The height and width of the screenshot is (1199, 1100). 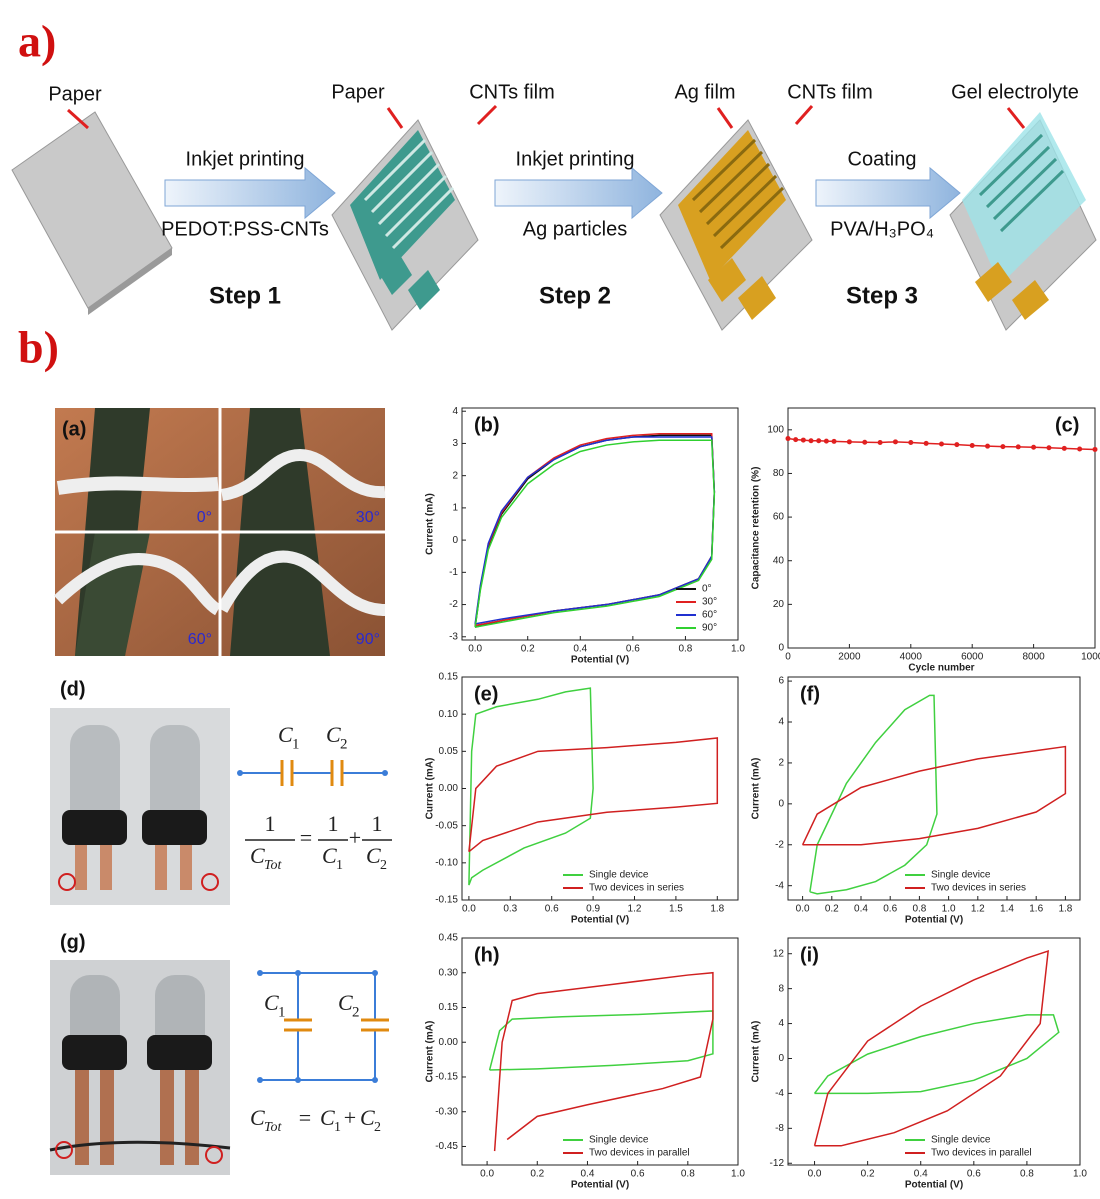 What do you see at coordinates (453, 604) in the screenshot?
I see `y-tick-label: -2` at bounding box center [453, 604].